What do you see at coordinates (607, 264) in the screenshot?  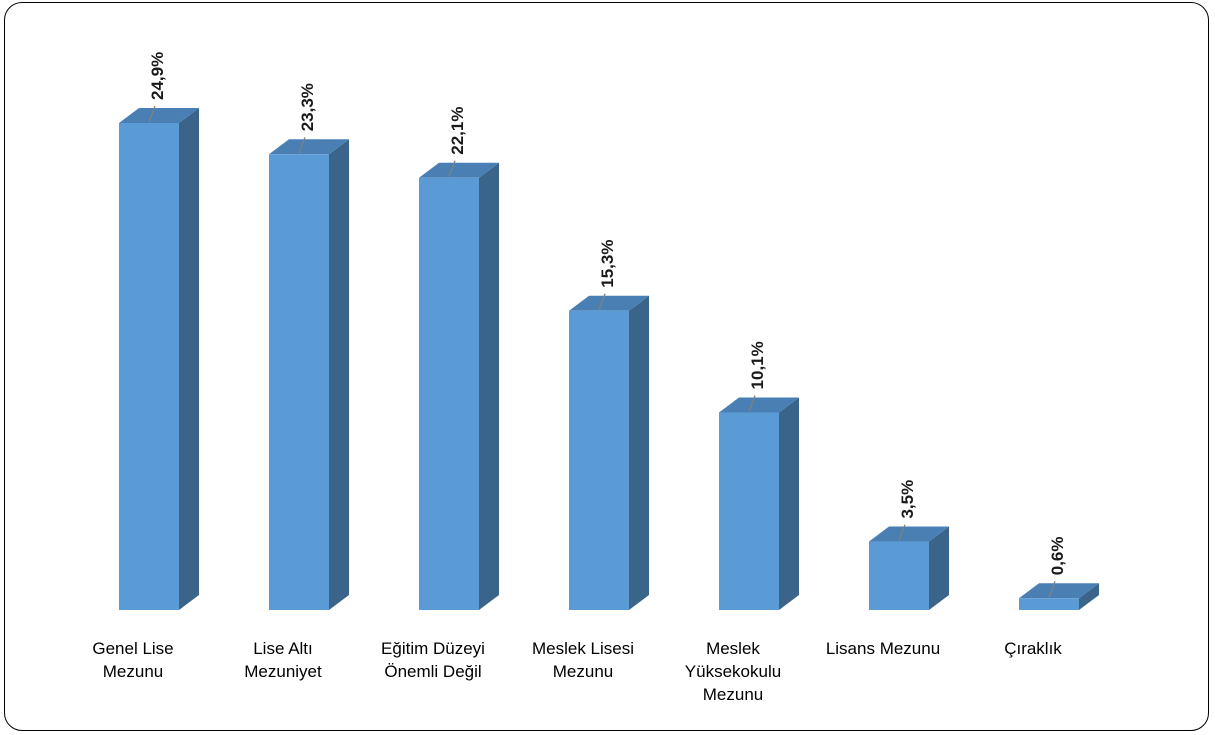 I see `data-label: 15,3%` at bounding box center [607, 264].